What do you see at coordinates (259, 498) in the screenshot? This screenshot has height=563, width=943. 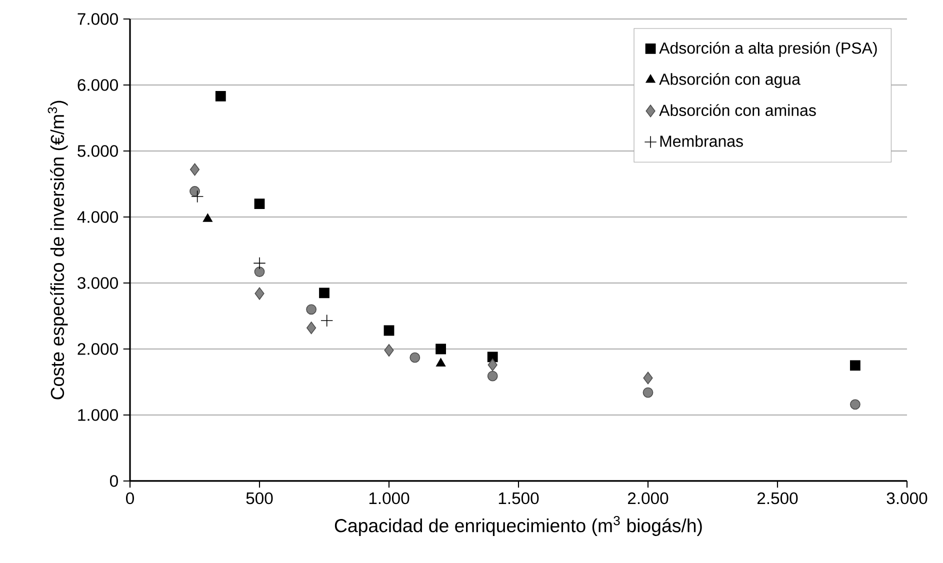 I see `x-tick-label: 500` at bounding box center [259, 498].